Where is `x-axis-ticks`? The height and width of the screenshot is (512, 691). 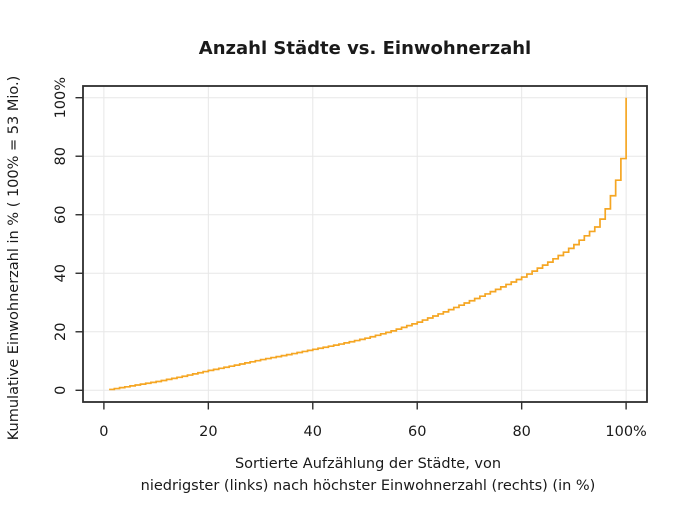
x-axis-ticks is located at coordinates (365, 406).